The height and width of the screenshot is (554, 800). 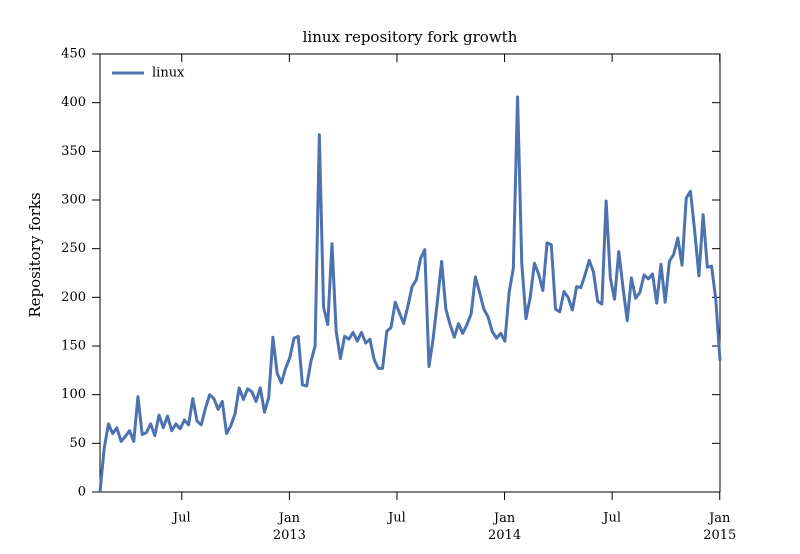 I want to click on x-tick-label: Jan 2015, so click(x=719, y=527).